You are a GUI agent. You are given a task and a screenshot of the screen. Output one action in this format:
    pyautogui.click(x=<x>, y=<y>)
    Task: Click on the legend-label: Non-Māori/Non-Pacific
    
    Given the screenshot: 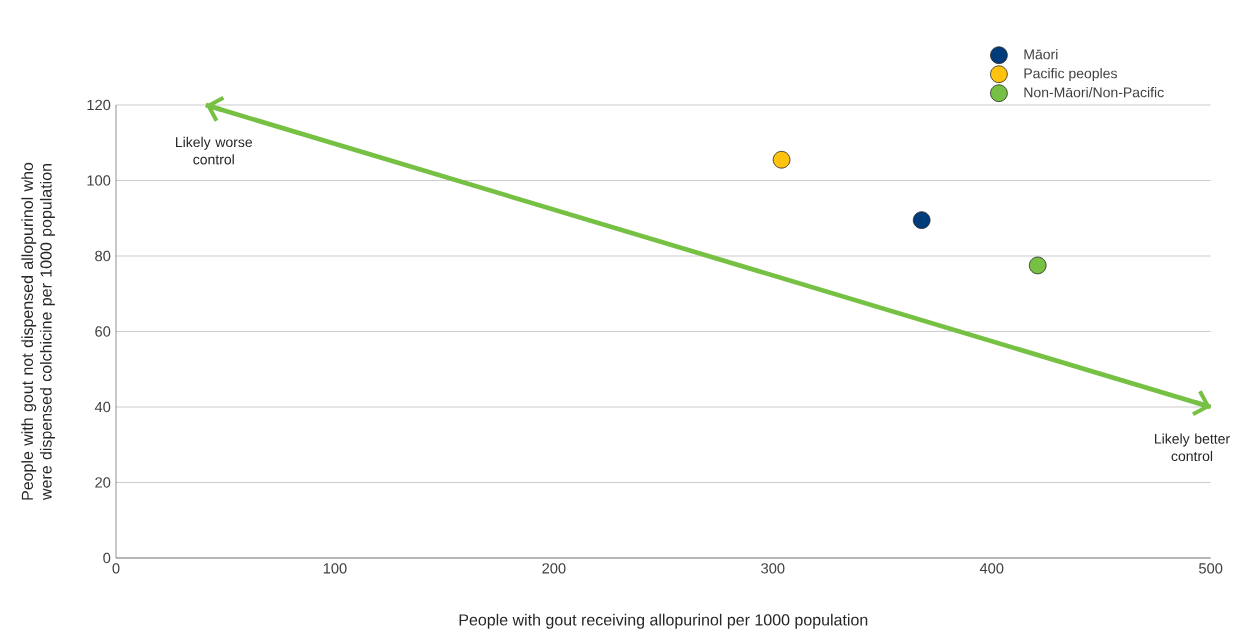 What is the action you would take?
    pyautogui.click(x=1094, y=92)
    